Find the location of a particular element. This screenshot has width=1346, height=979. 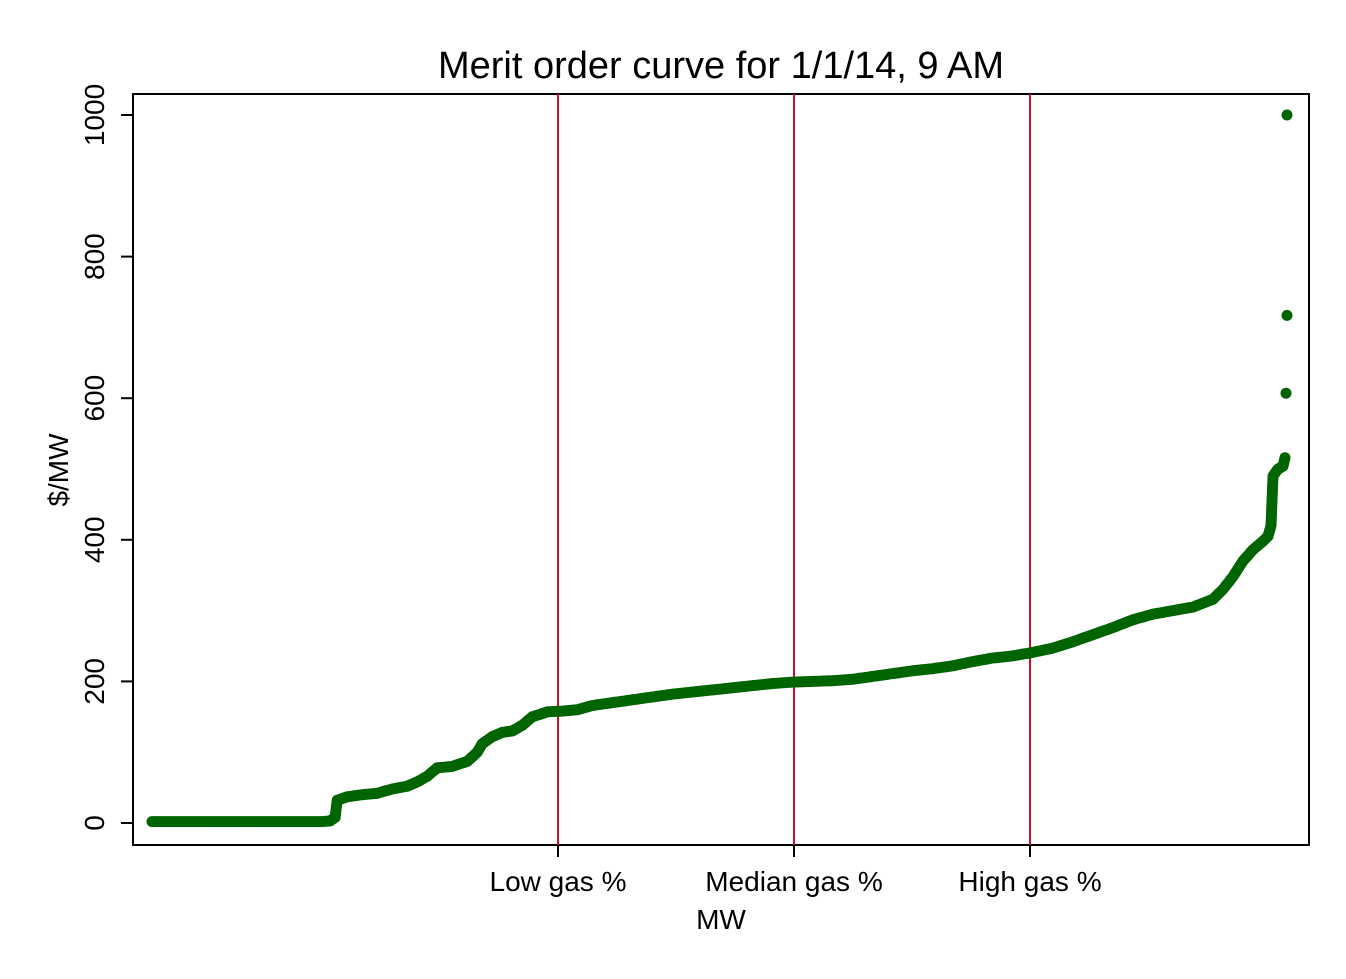

x-axis-label: MW is located at coordinates (721, 919).